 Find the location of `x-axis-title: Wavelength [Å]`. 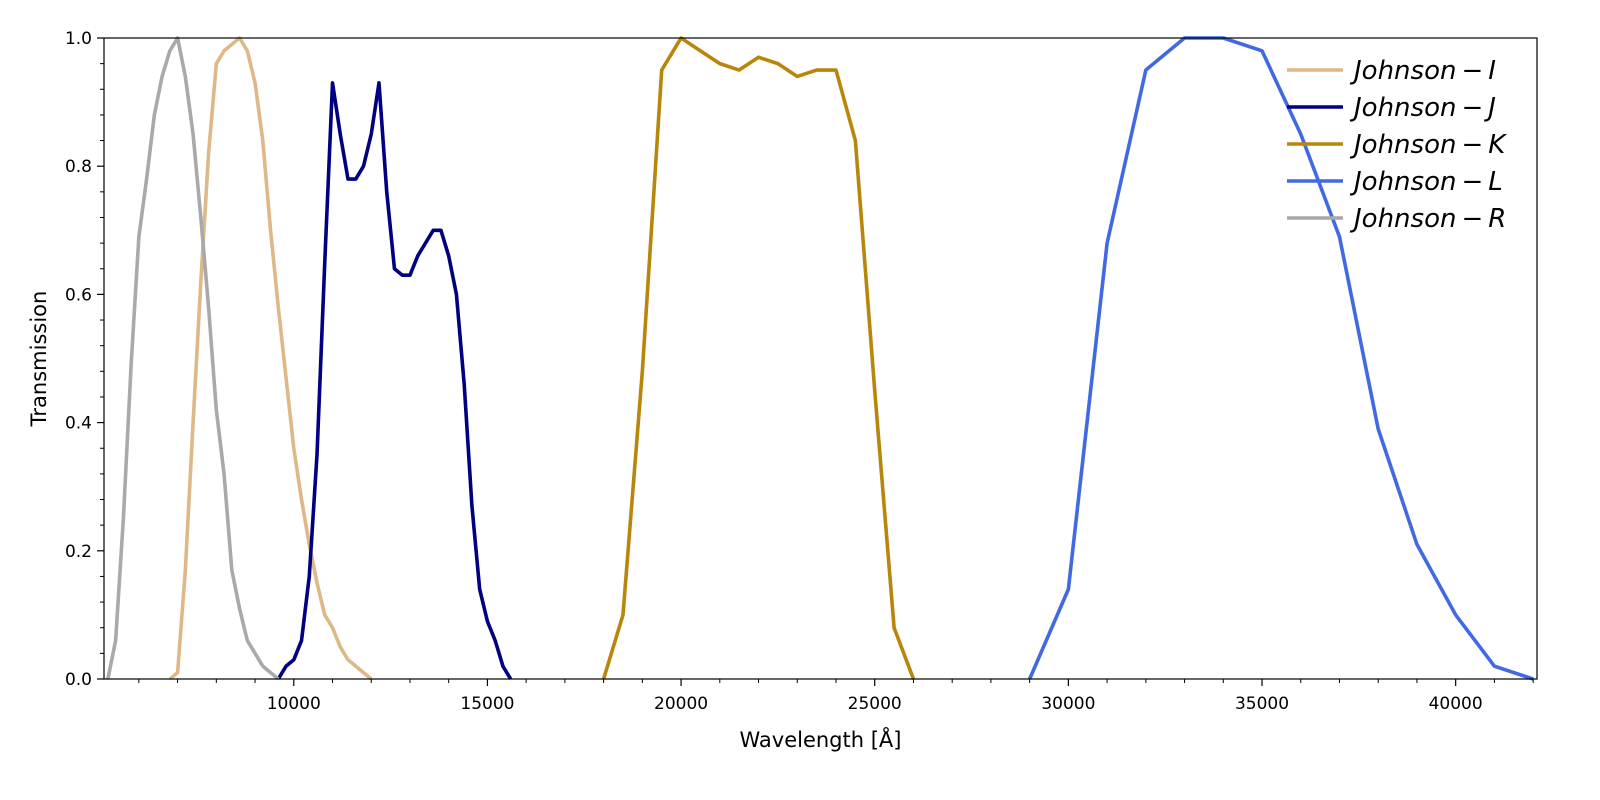

x-axis-title: Wavelength [Å] is located at coordinates (820, 739).